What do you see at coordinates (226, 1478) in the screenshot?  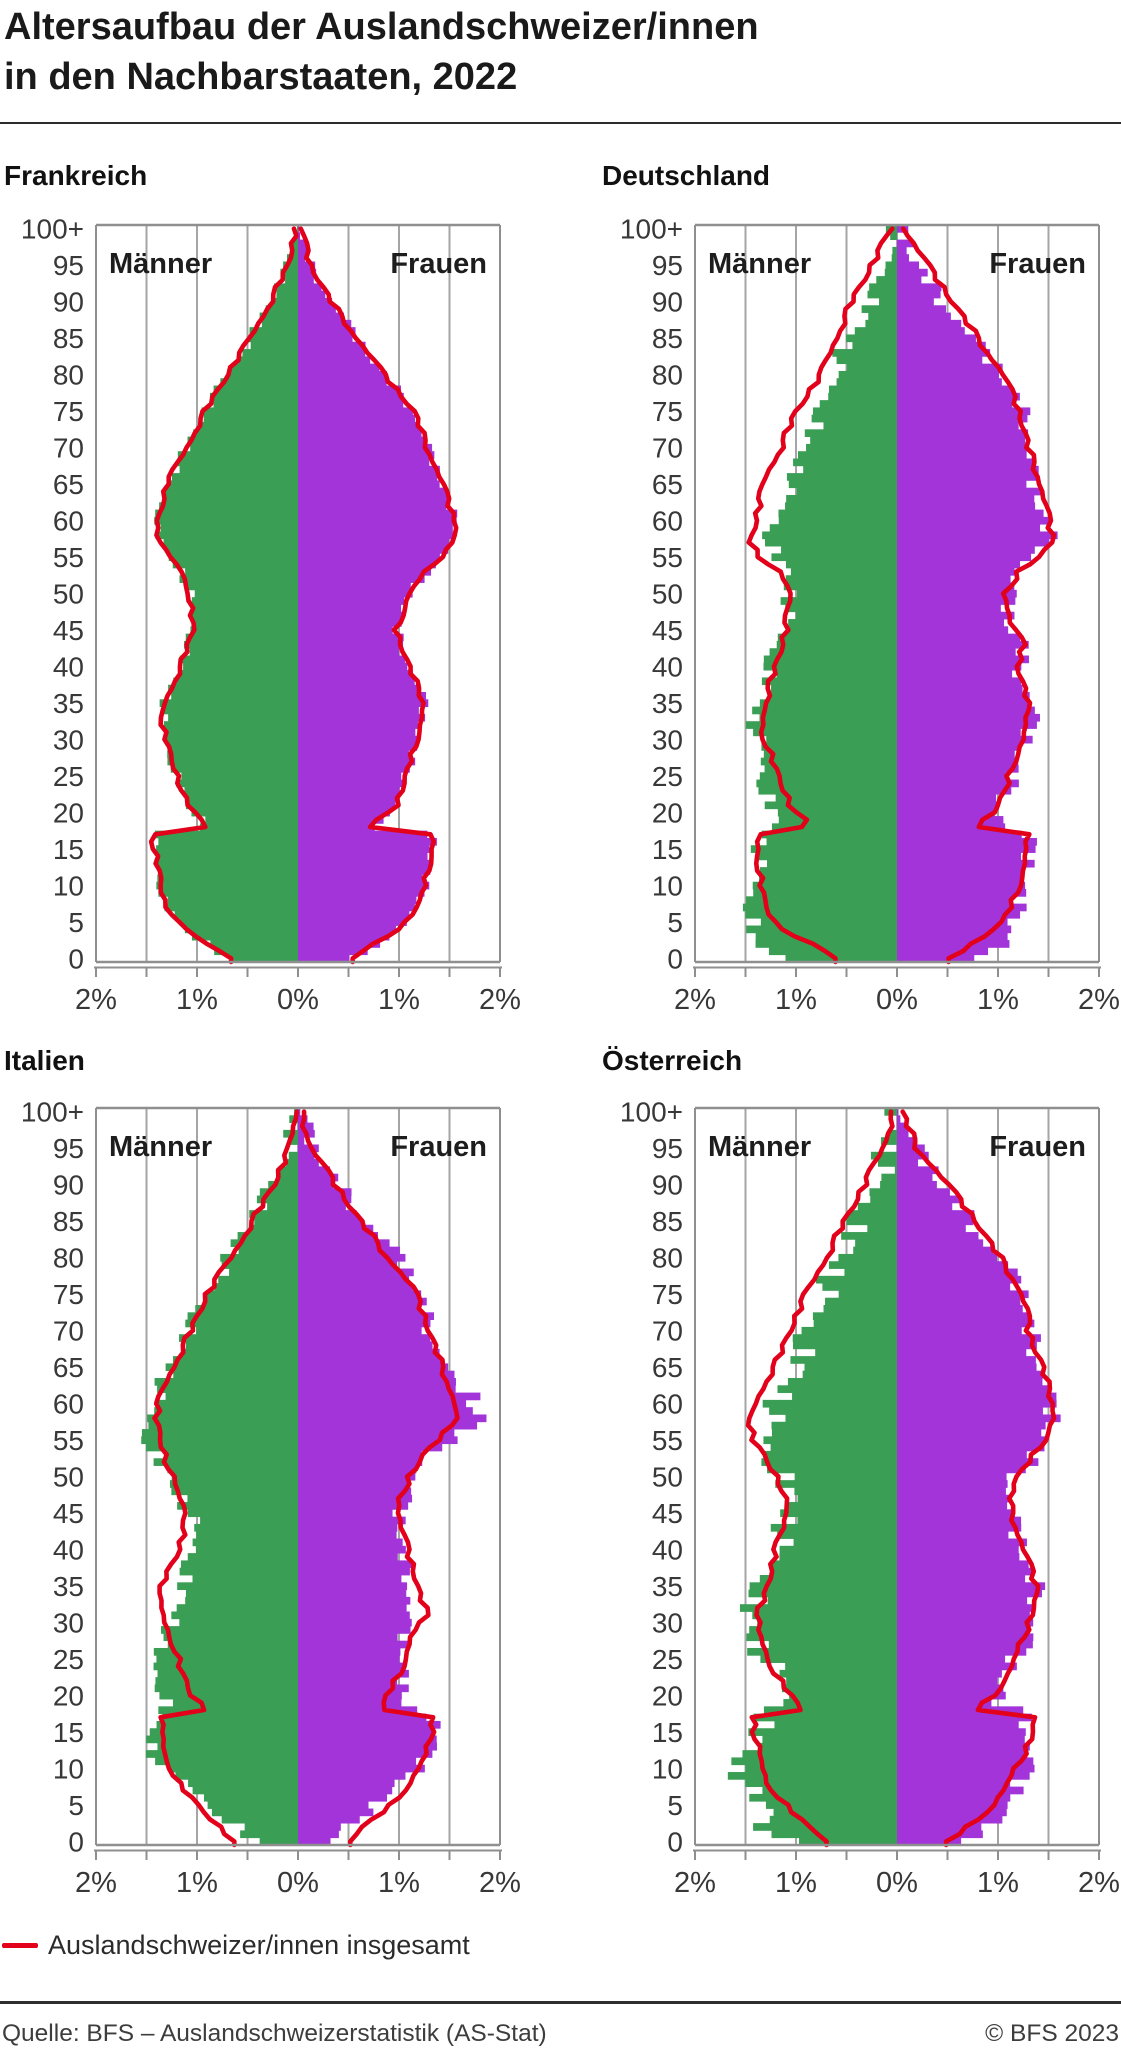 I see `total-line-men` at bounding box center [226, 1478].